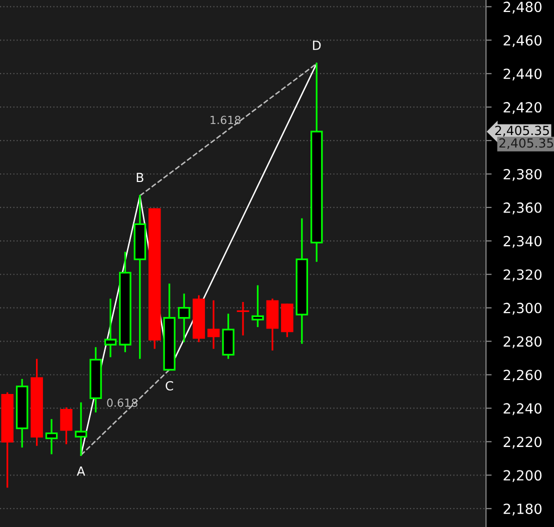  What do you see at coordinates (317, 45) in the screenshot?
I see `data-label: D` at bounding box center [317, 45].